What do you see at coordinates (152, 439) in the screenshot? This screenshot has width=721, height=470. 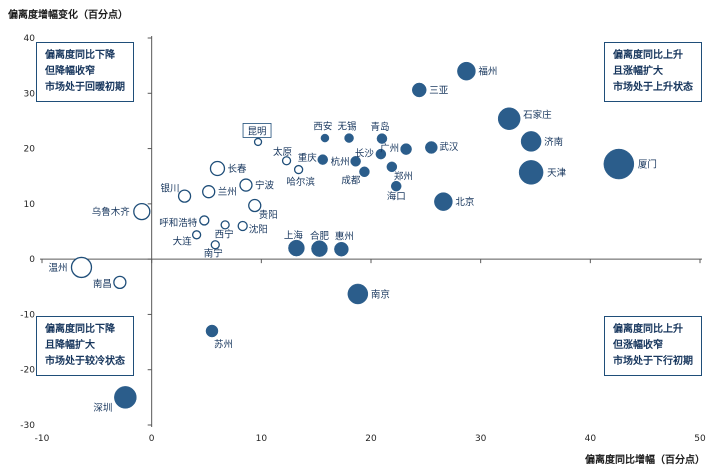 I see `x-tick-label: 0` at bounding box center [152, 439].